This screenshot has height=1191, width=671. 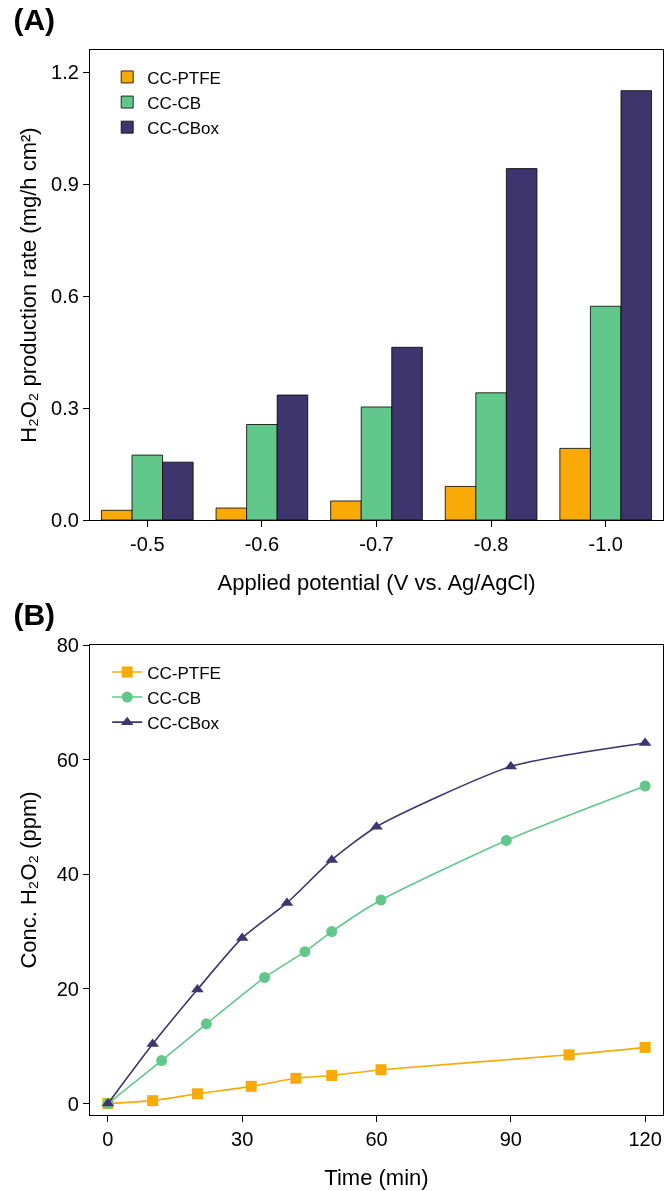 What do you see at coordinates (376, 544) in the screenshot?
I see `x-tick-label: -0.7` at bounding box center [376, 544].